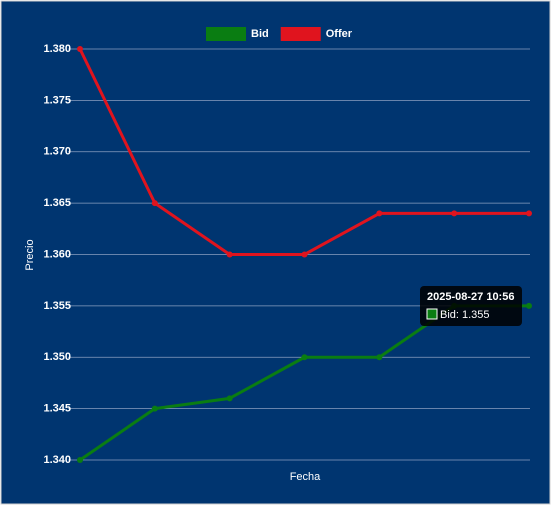 Image resolution: width=551 pixels, height=510 pixels. What do you see at coordinates (57, 100) in the screenshot?
I see `y-tick-label: 1.375` at bounding box center [57, 100].